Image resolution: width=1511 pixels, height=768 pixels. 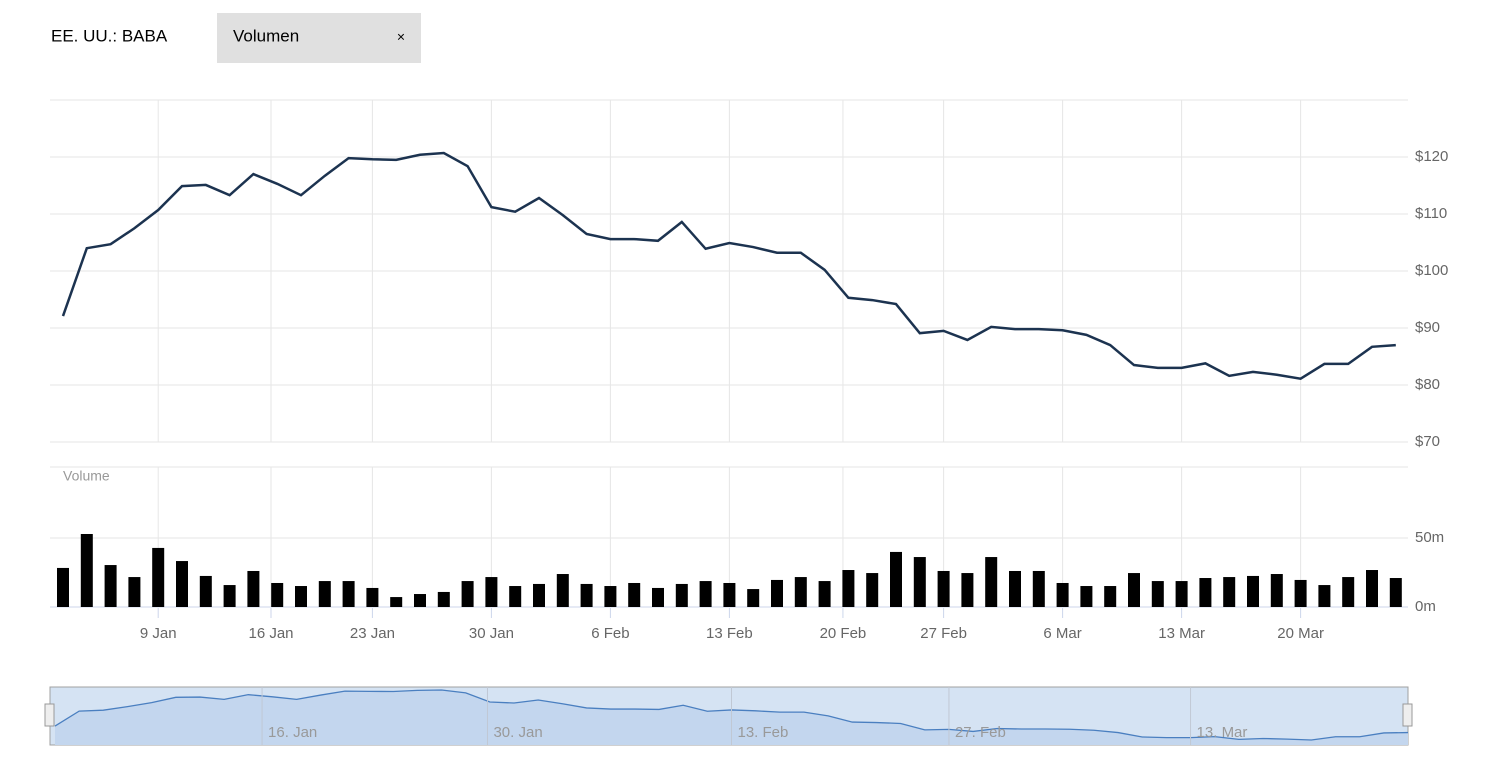 I want to click on x-tick-label: 23 Jan, so click(x=372, y=633).